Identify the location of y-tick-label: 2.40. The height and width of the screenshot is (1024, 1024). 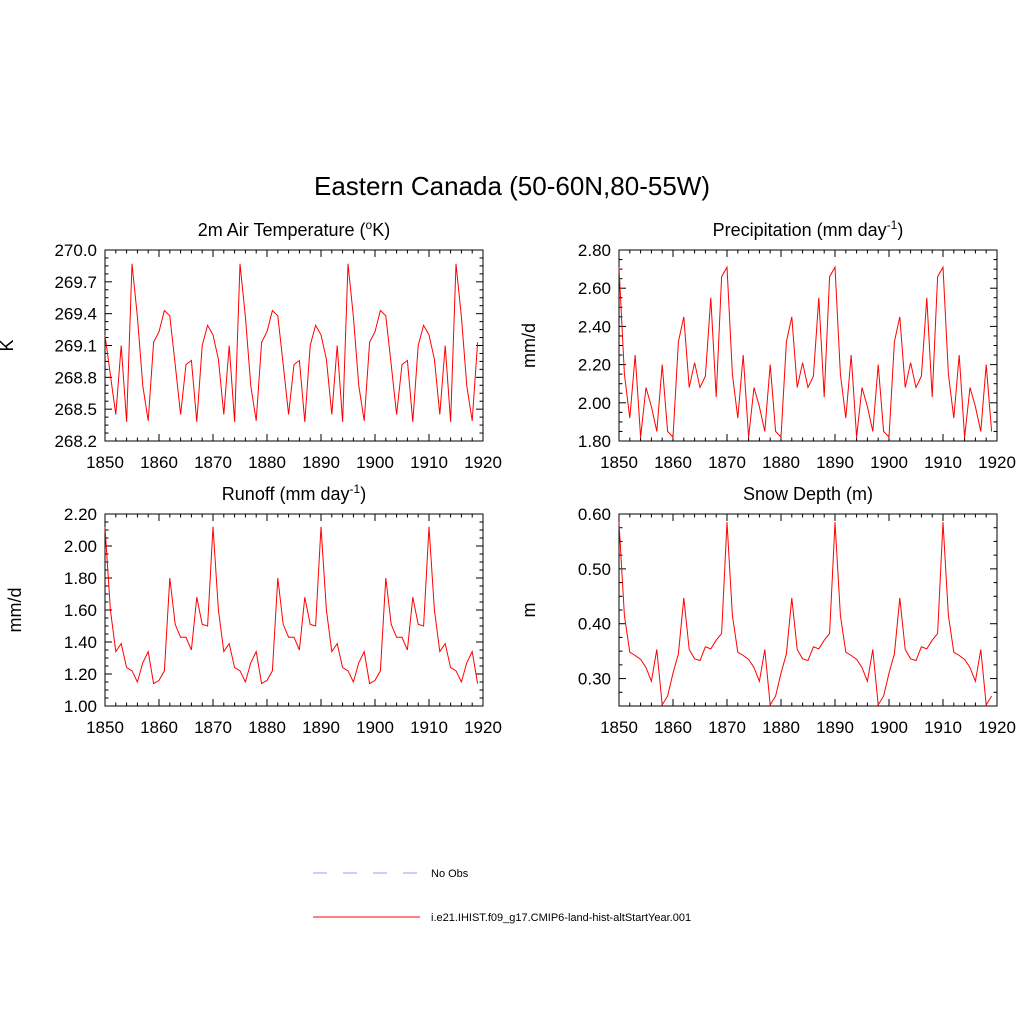
(594, 326).